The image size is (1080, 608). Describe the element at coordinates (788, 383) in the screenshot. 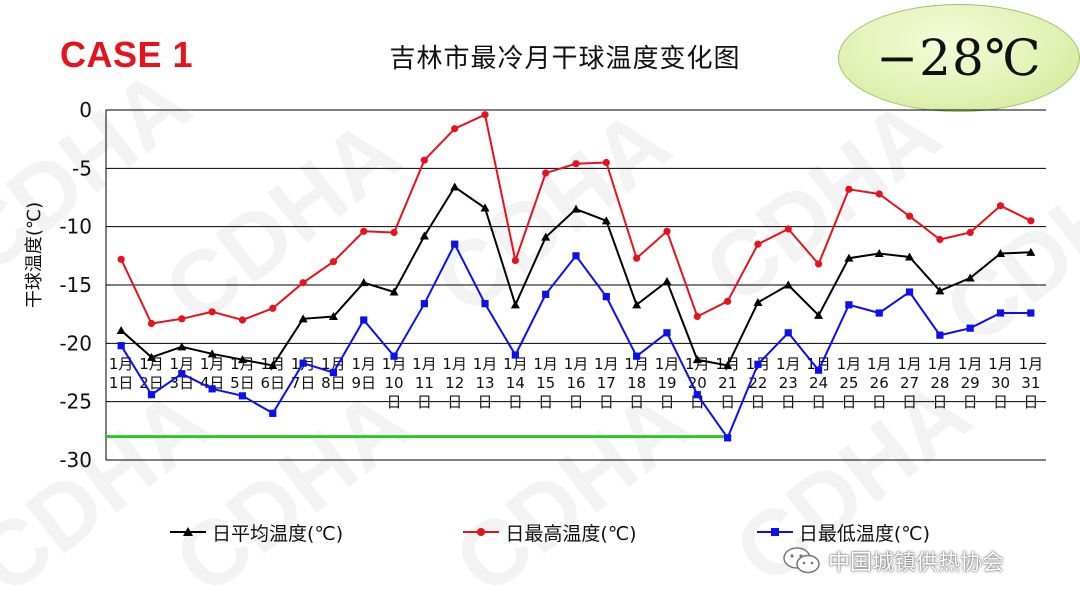

I see `x-tick-label: 1月 23 日` at that location.